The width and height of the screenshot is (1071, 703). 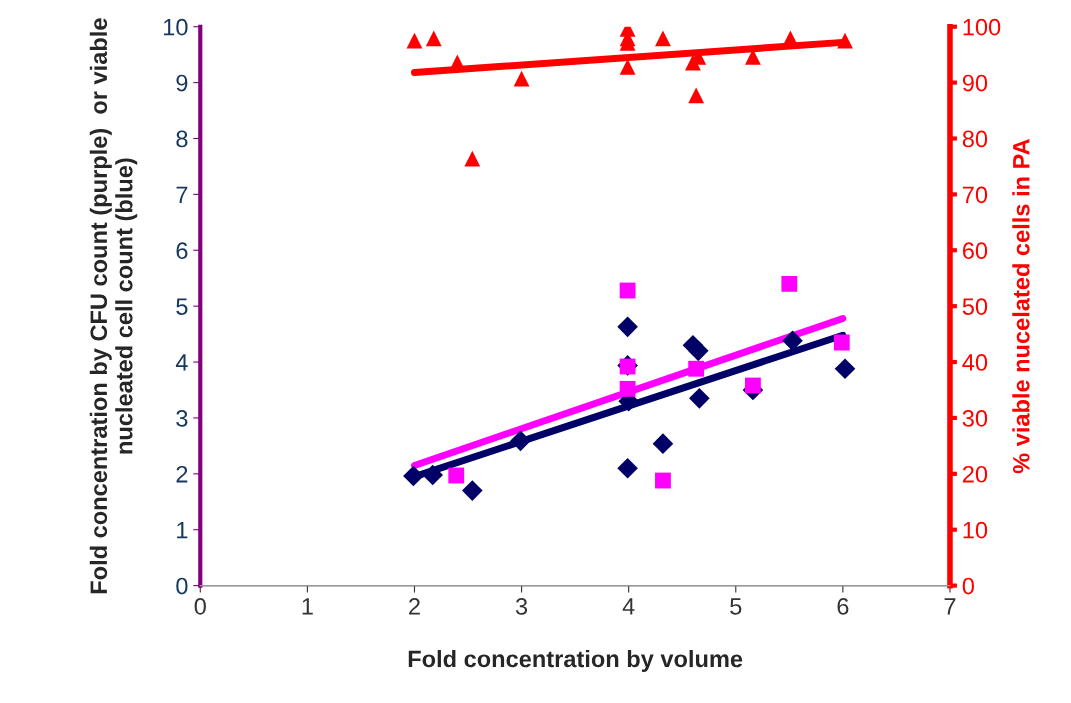 What do you see at coordinates (950, 606) in the screenshot?
I see `x-tick-label: 7` at bounding box center [950, 606].